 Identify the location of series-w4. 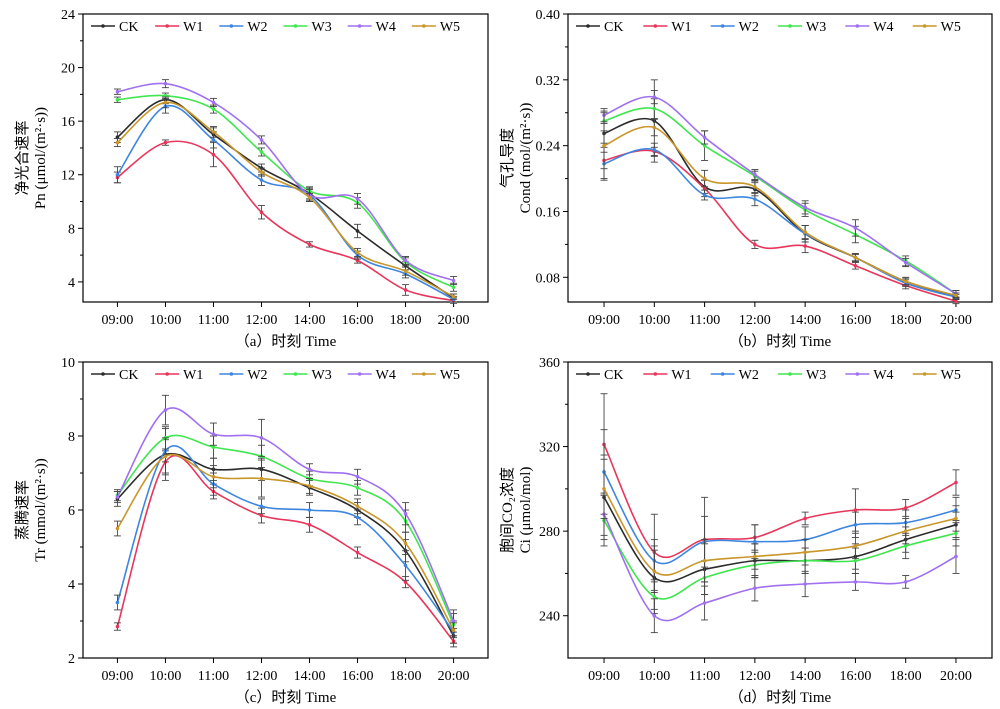
(285, 182).